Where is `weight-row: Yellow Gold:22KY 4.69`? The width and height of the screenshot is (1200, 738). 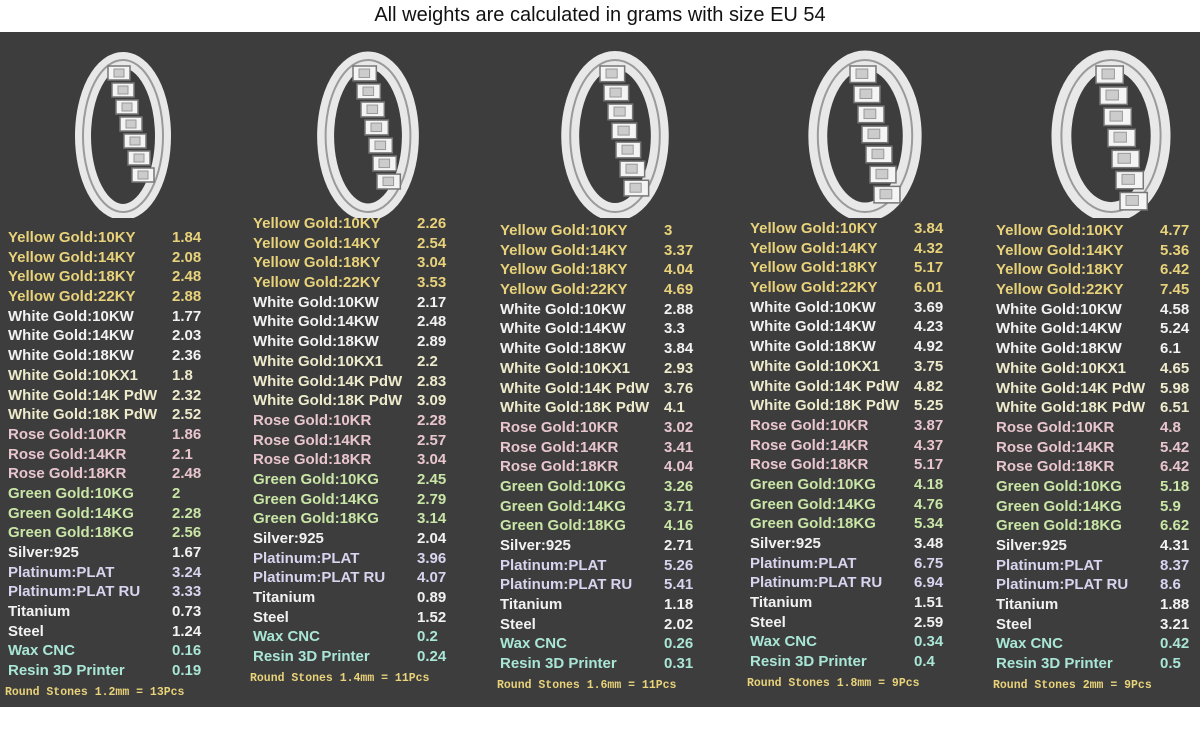
weight-row: Yellow Gold:22KY 4.69 is located at coordinates (622, 290).